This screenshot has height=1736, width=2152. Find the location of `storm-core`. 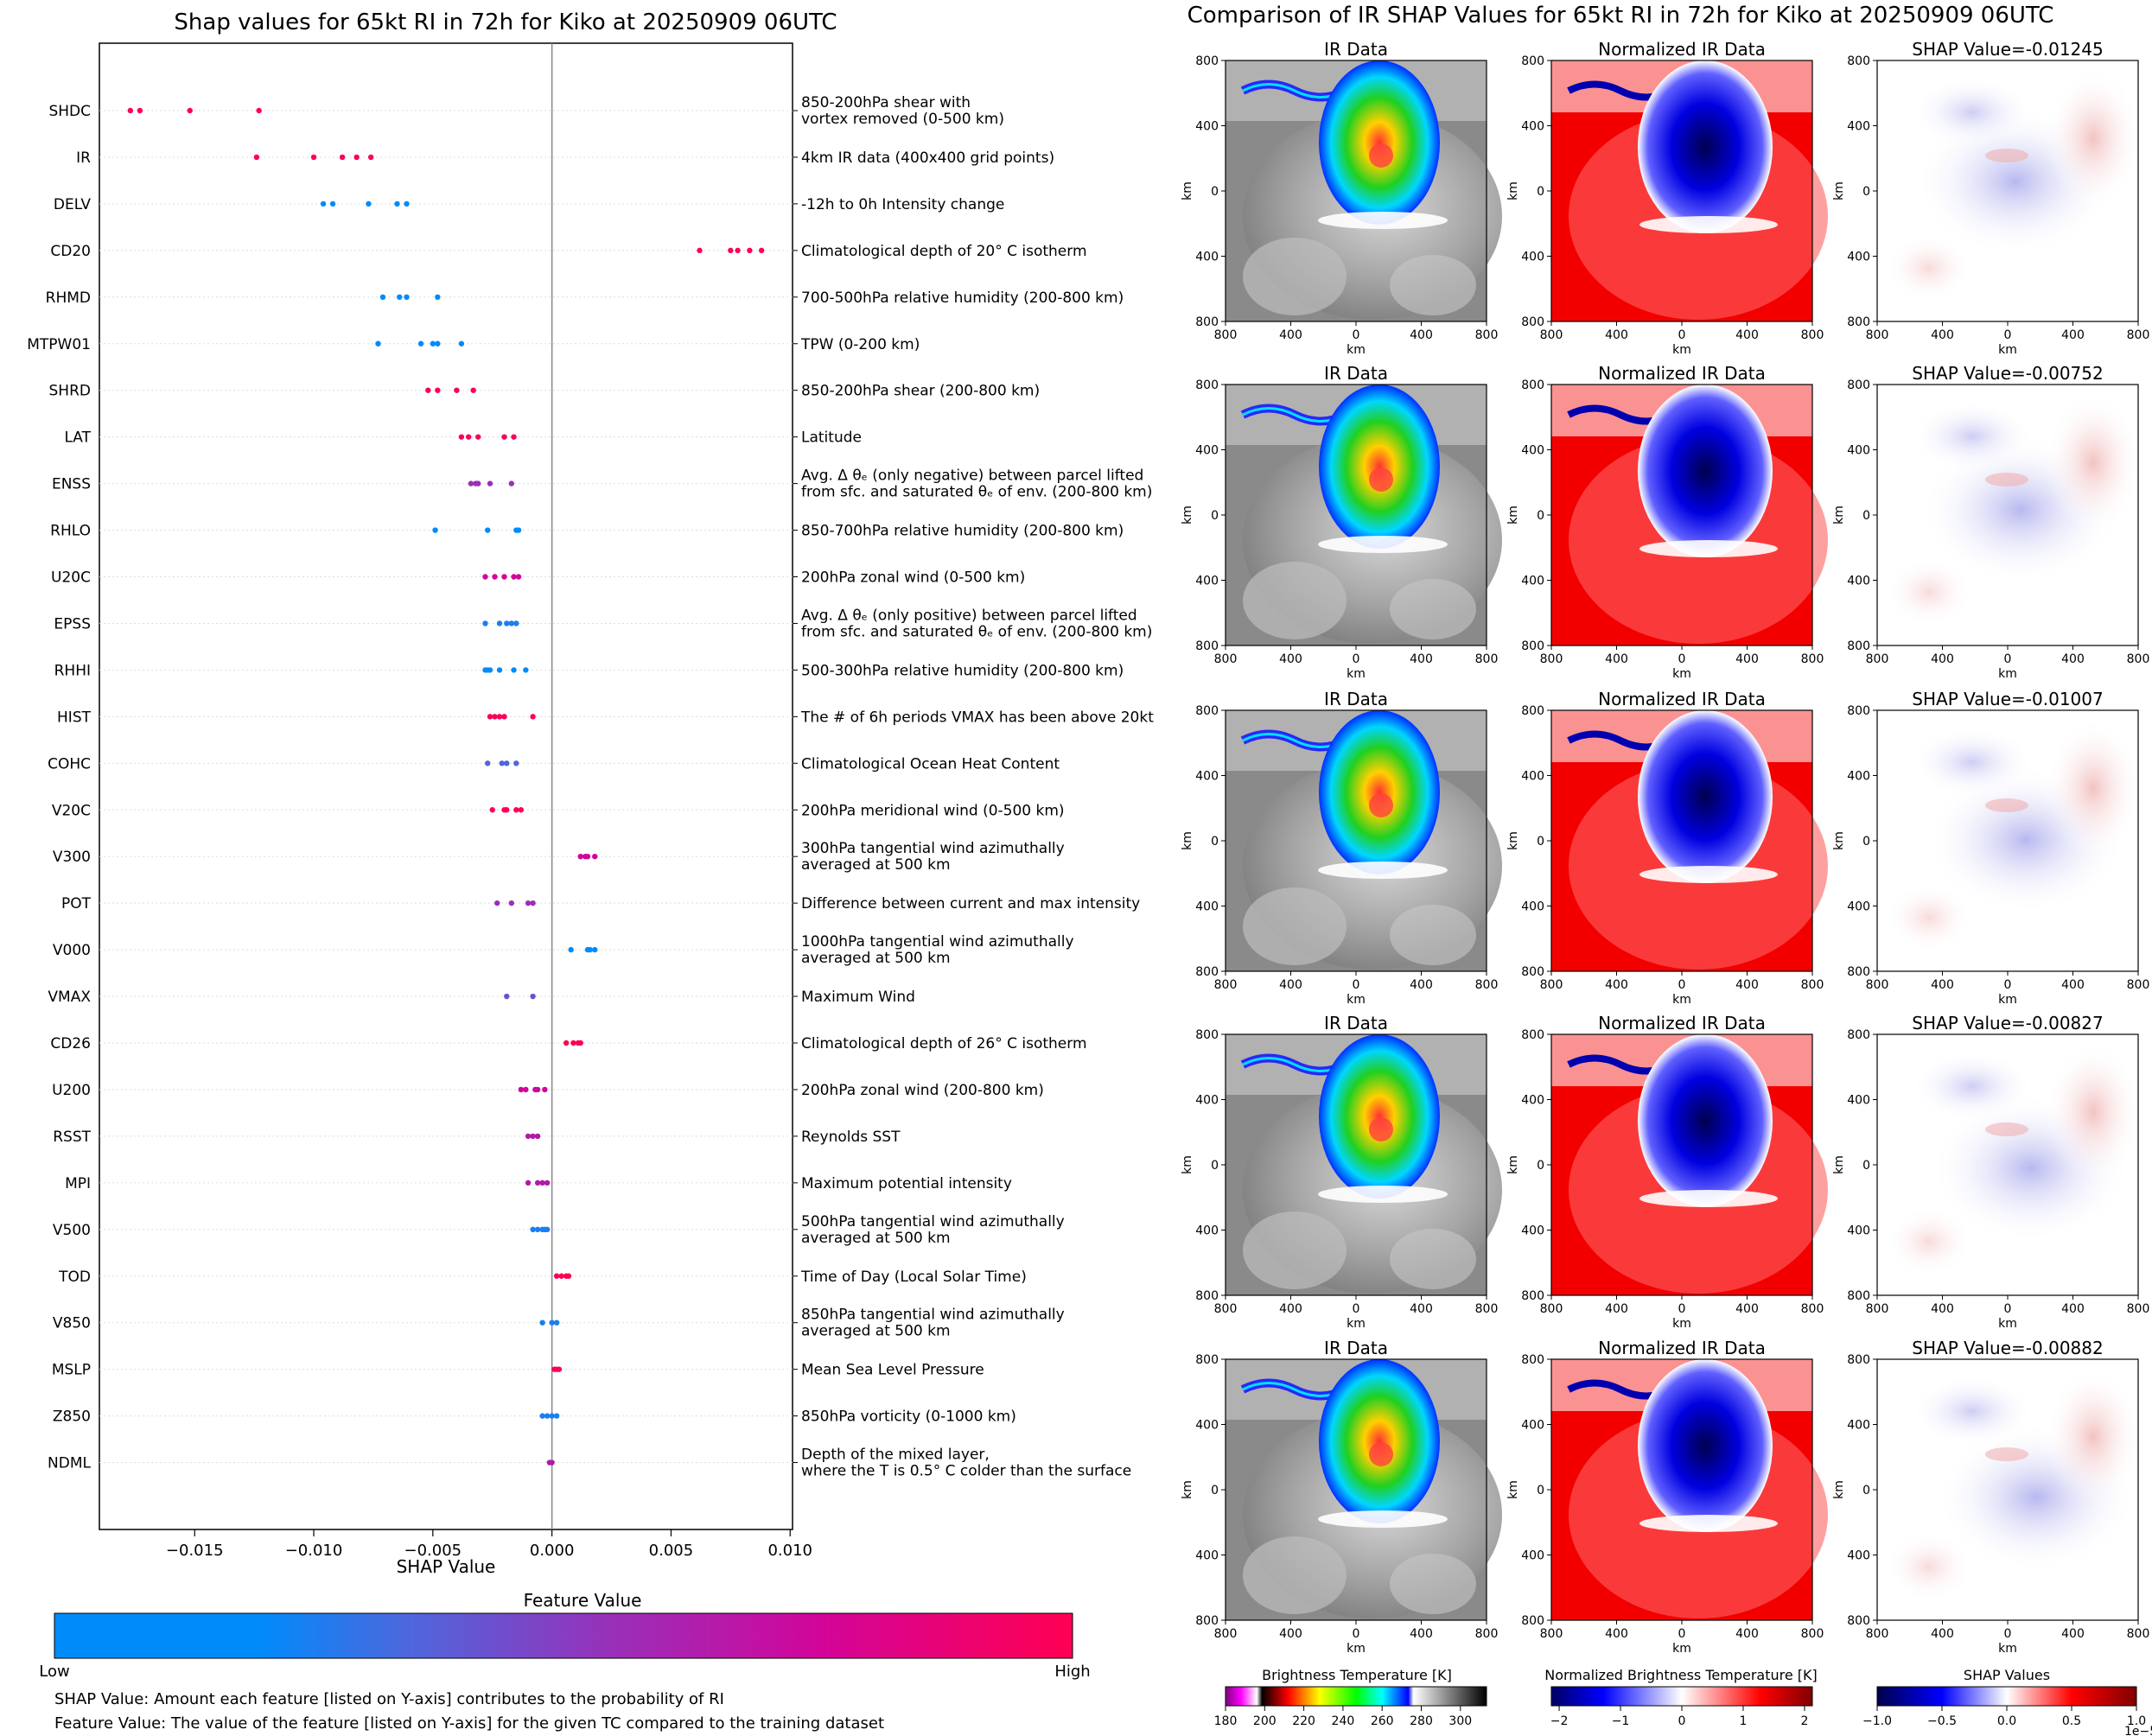

storm-core is located at coordinates (1379, 1441).